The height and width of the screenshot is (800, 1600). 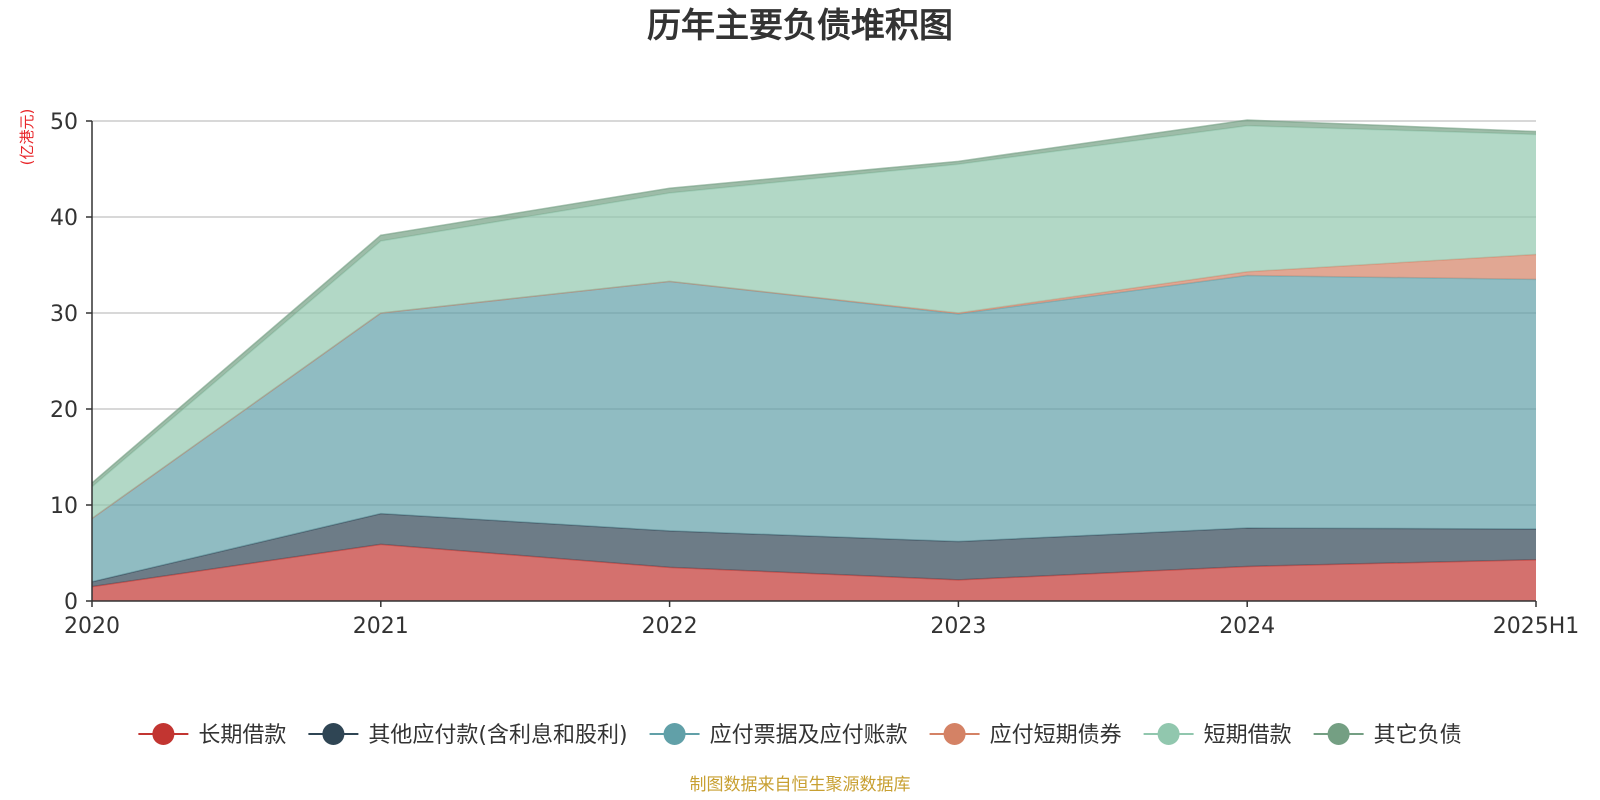 What do you see at coordinates (800, 26) in the screenshot?
I see `chart-title: 历年主要负债堆积图` at bounding box center [800, 26].